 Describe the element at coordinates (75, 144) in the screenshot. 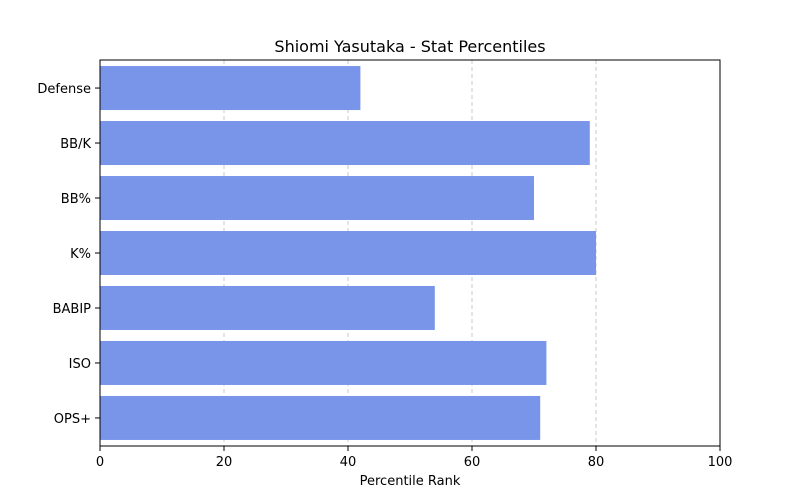

I see `y-tick-label: BB/K` at that location.